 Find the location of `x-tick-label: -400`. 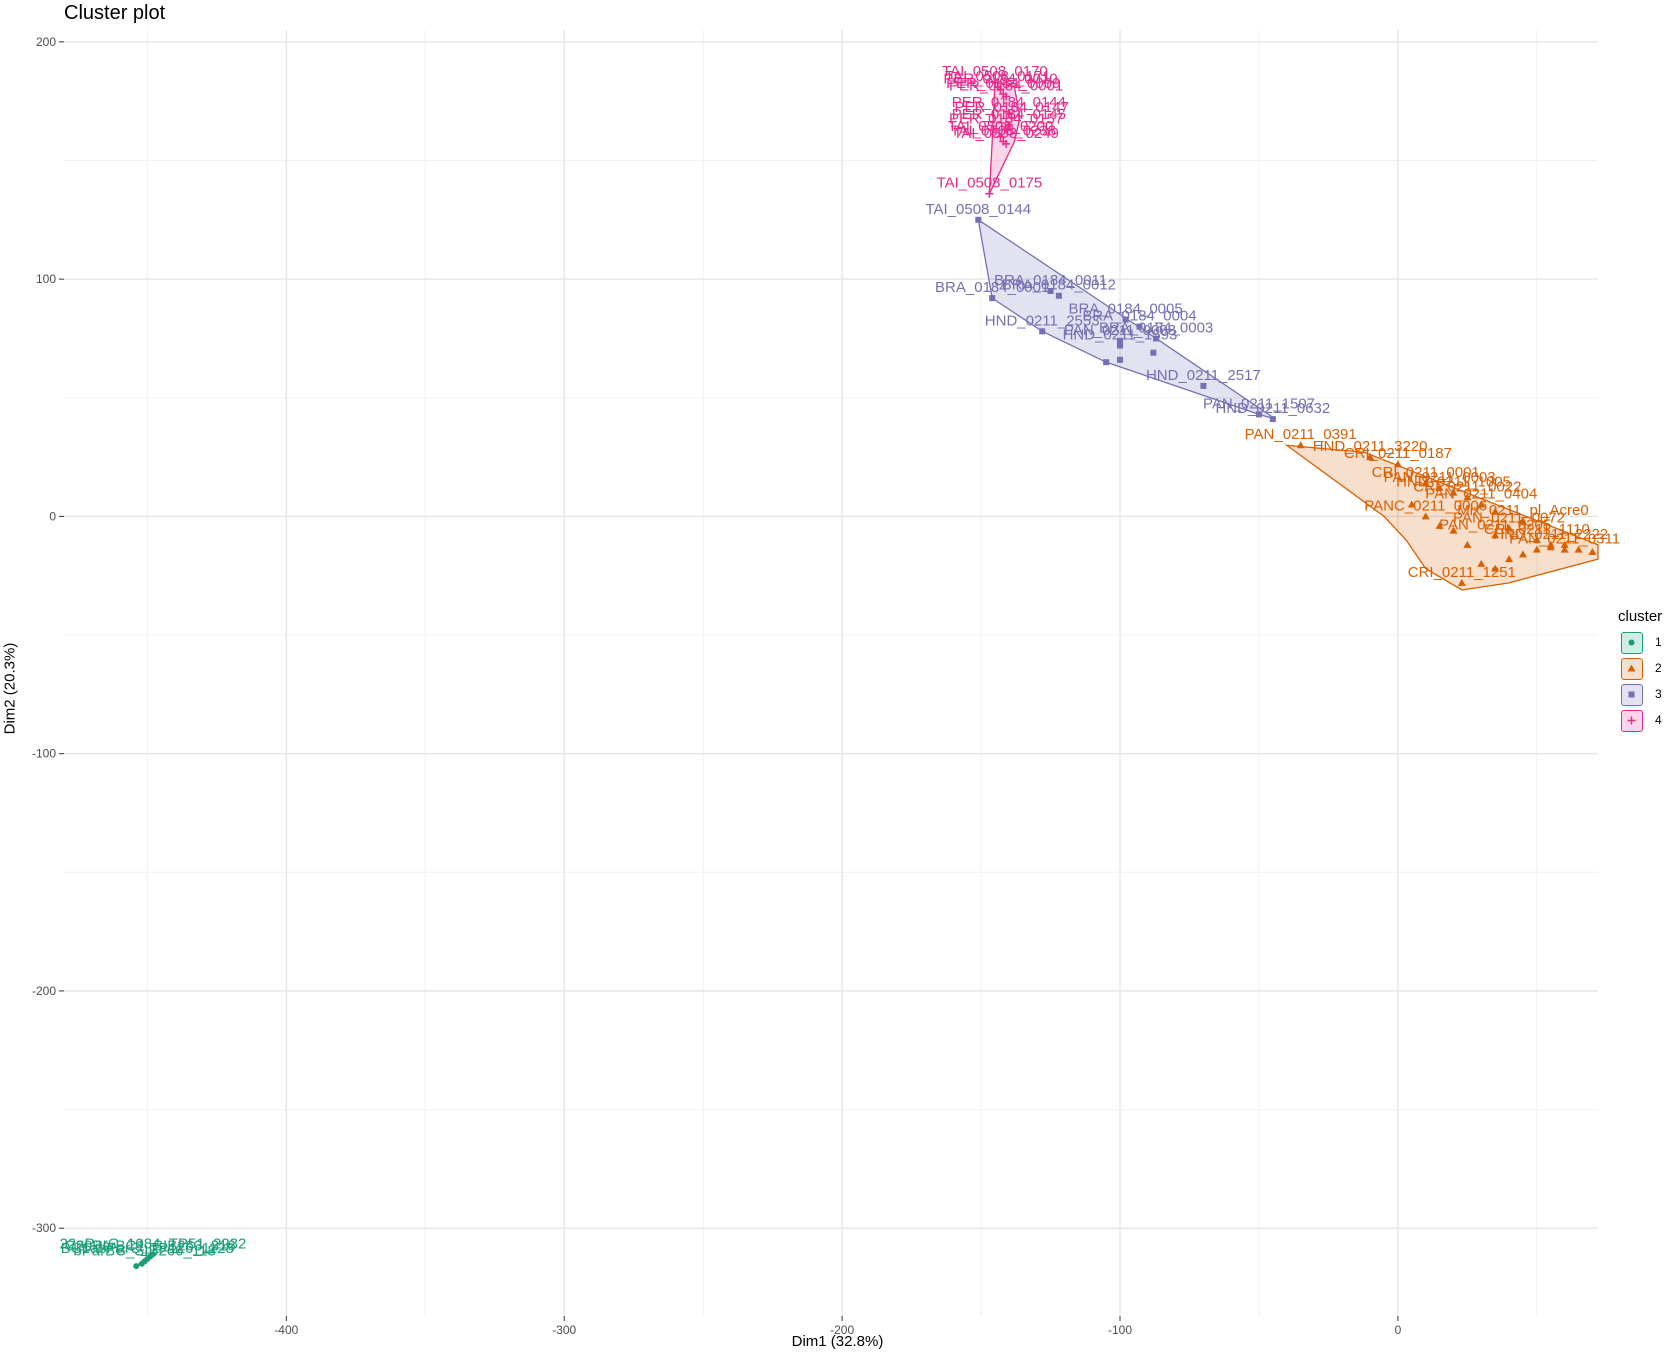

x-tick-label: -400 is located at coordinates (286, 1330).